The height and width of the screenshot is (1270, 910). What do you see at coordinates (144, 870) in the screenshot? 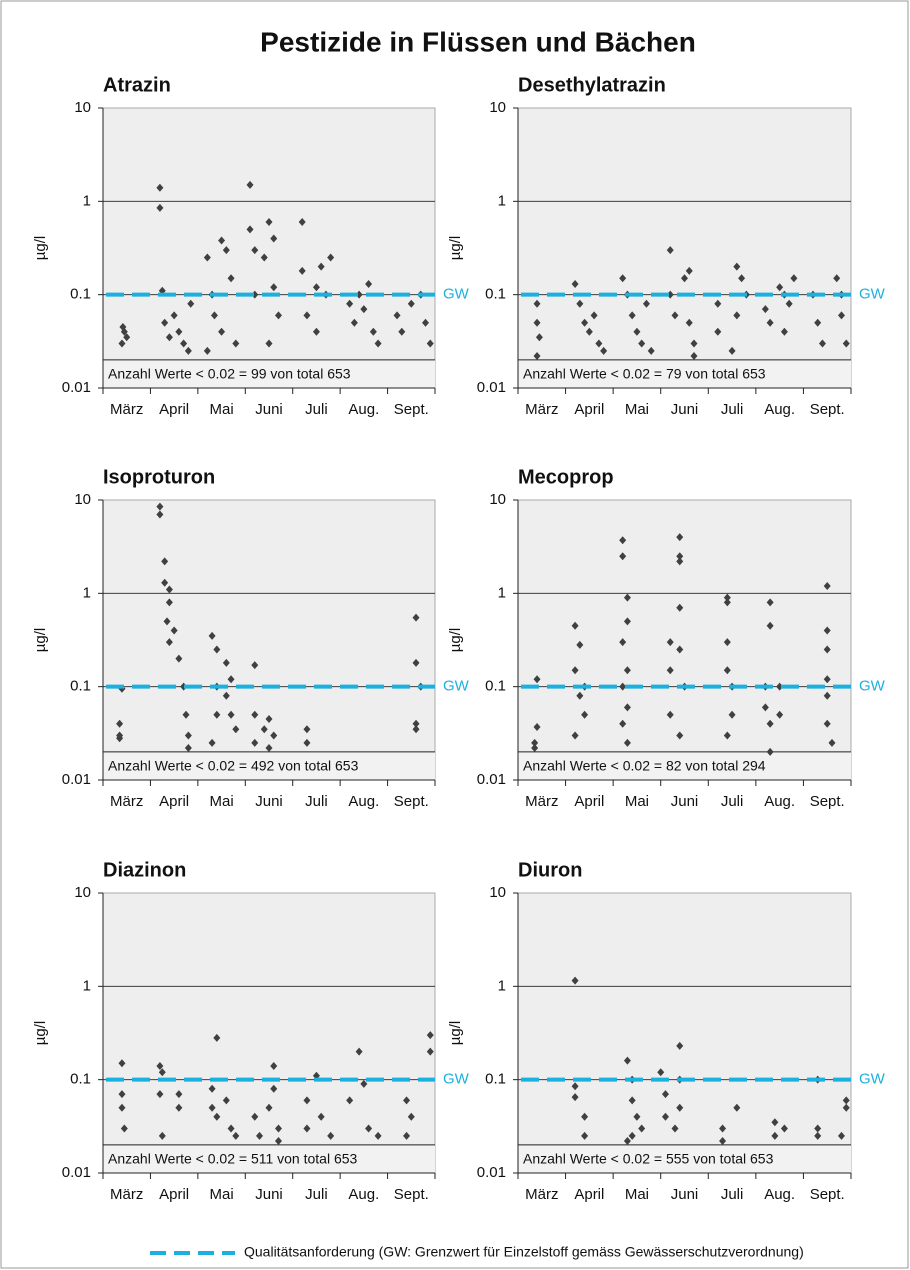
I see `chart-title: Diazinon` at bounding box center [144, 870].